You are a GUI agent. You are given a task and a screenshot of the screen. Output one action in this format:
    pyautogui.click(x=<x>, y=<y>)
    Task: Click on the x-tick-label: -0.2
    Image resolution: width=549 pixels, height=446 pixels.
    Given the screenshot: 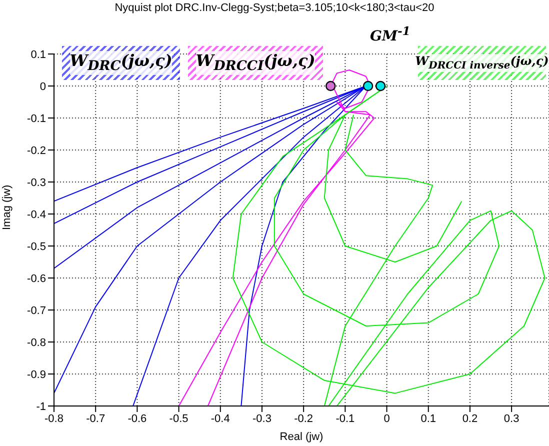 What is the action you would take?
    pyautogui.click(x=304, y=418)
    